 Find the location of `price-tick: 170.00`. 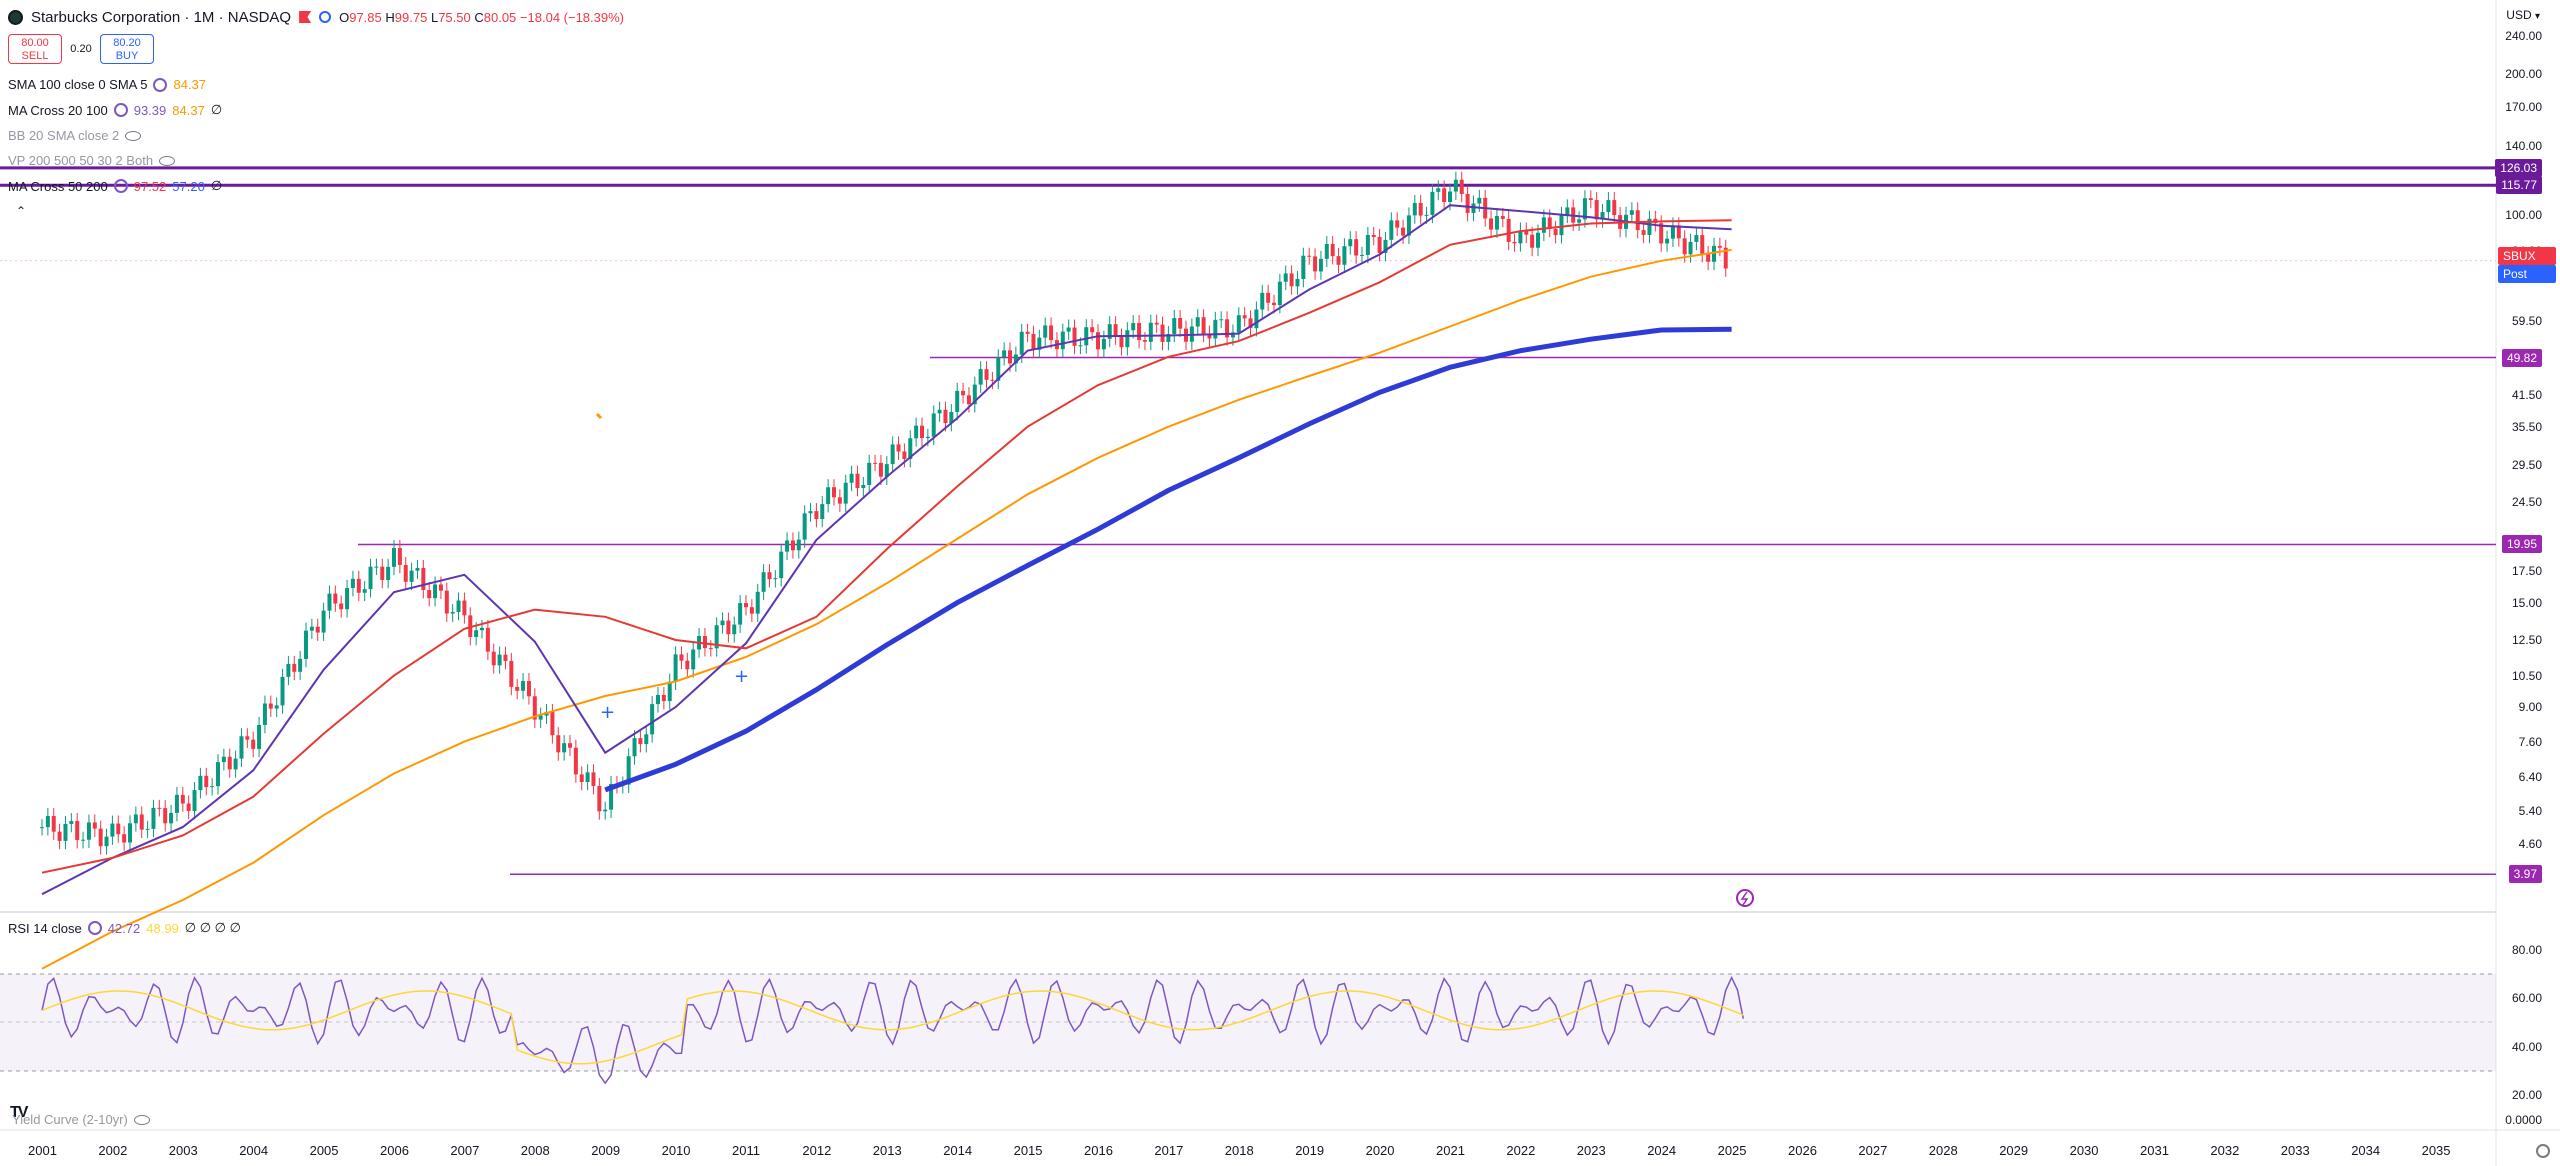

price-tick: 170.00 is located at coordinates (2523, 106).